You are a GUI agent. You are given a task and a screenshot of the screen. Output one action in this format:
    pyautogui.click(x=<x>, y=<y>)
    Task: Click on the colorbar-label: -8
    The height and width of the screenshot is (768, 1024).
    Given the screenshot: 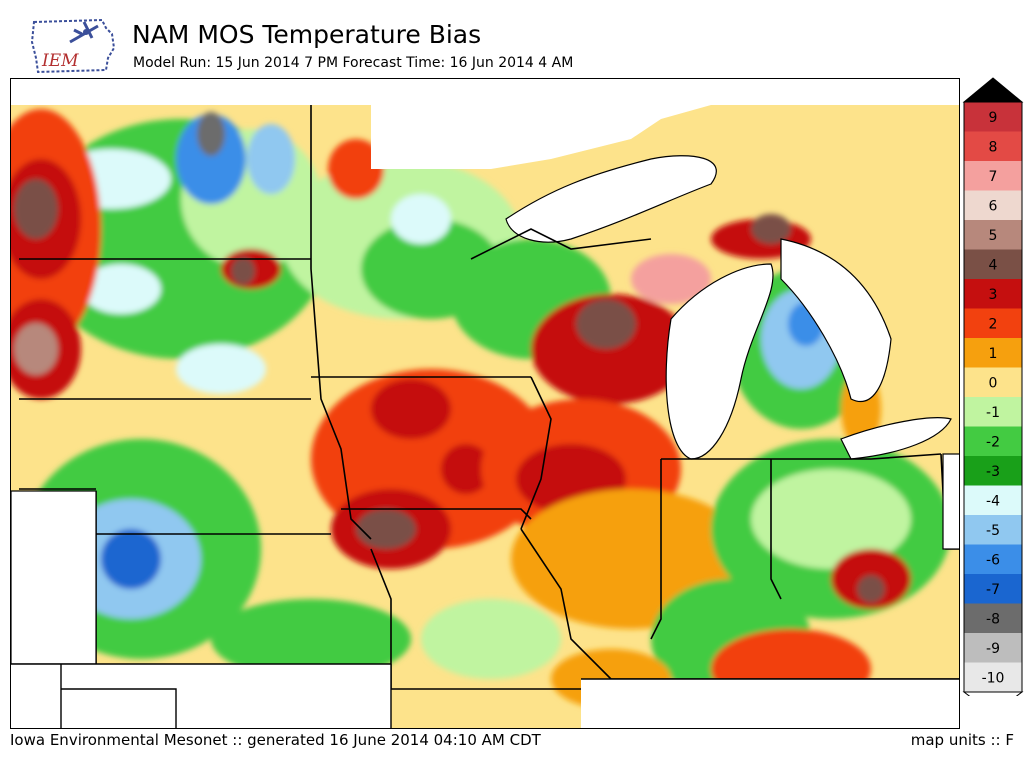 What is the action you would take?
    pyautogui.click(x=993, y=619)
    